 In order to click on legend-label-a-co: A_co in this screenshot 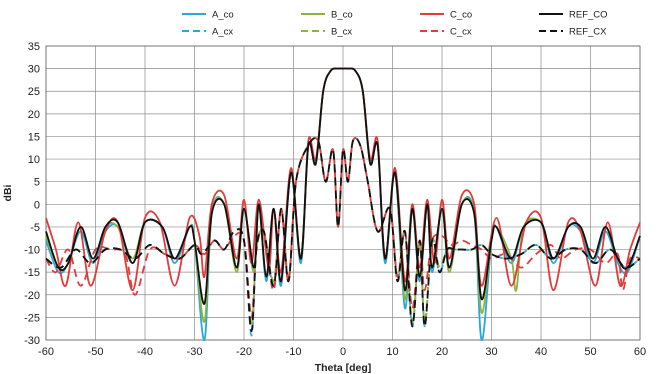, I will do `click(223, 15)`.